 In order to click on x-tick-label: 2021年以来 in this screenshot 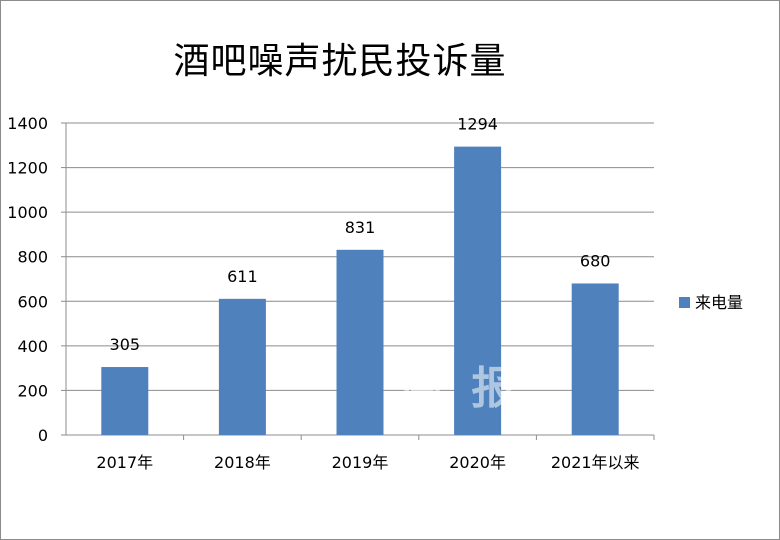, I will do `click(595, 462)`.